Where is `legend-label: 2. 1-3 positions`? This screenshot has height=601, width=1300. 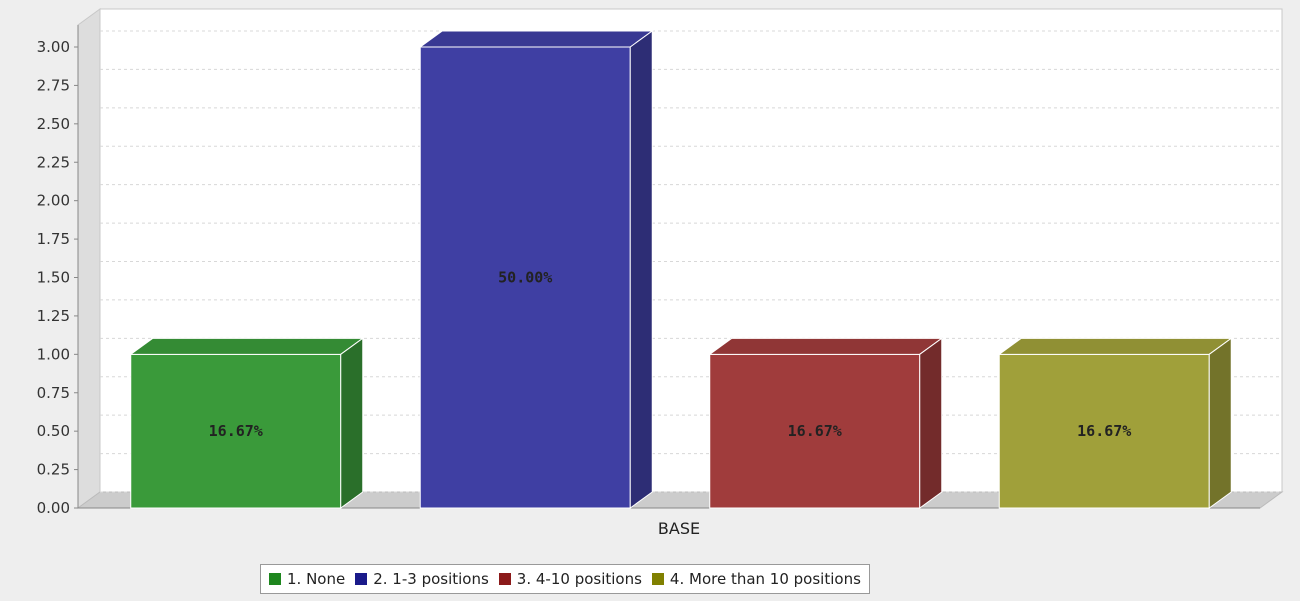
legend-label: 2. 1-3 positions is located at coordinates (431, 579).